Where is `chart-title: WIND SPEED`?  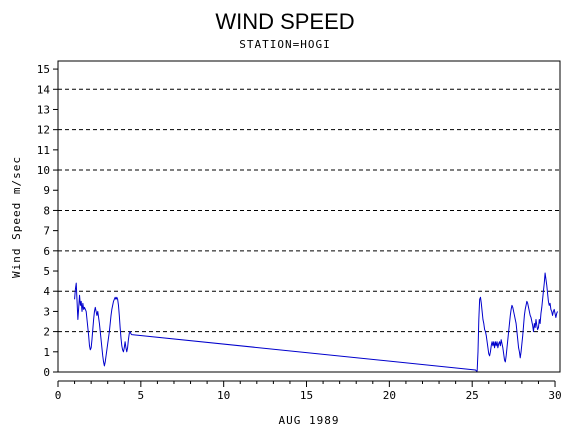 chart-title: WIND SPEED is located at coordinates (284, 21).